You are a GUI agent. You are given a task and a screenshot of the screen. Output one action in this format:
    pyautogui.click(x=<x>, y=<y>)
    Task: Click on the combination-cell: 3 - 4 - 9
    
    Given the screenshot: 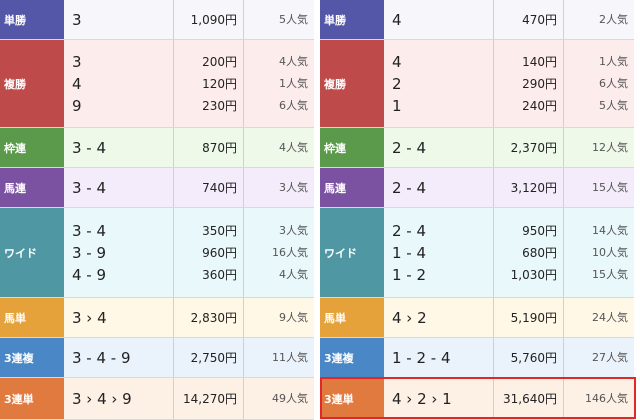 What is the action you would take?
    pyautogui.click(x=119, y=357)
    